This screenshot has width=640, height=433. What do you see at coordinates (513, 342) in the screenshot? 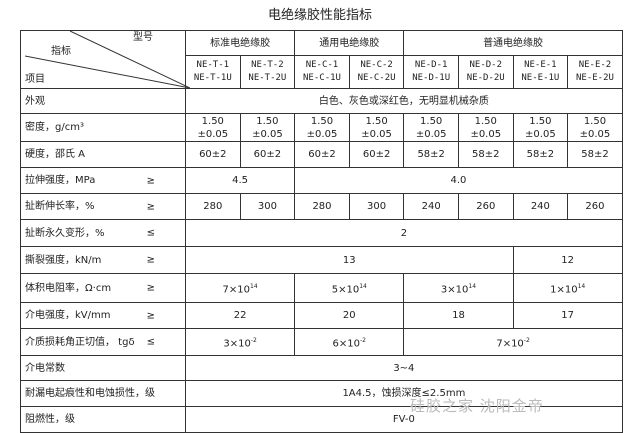
I see `value-cell: 7×10-2` at bounding box center [513, 342].